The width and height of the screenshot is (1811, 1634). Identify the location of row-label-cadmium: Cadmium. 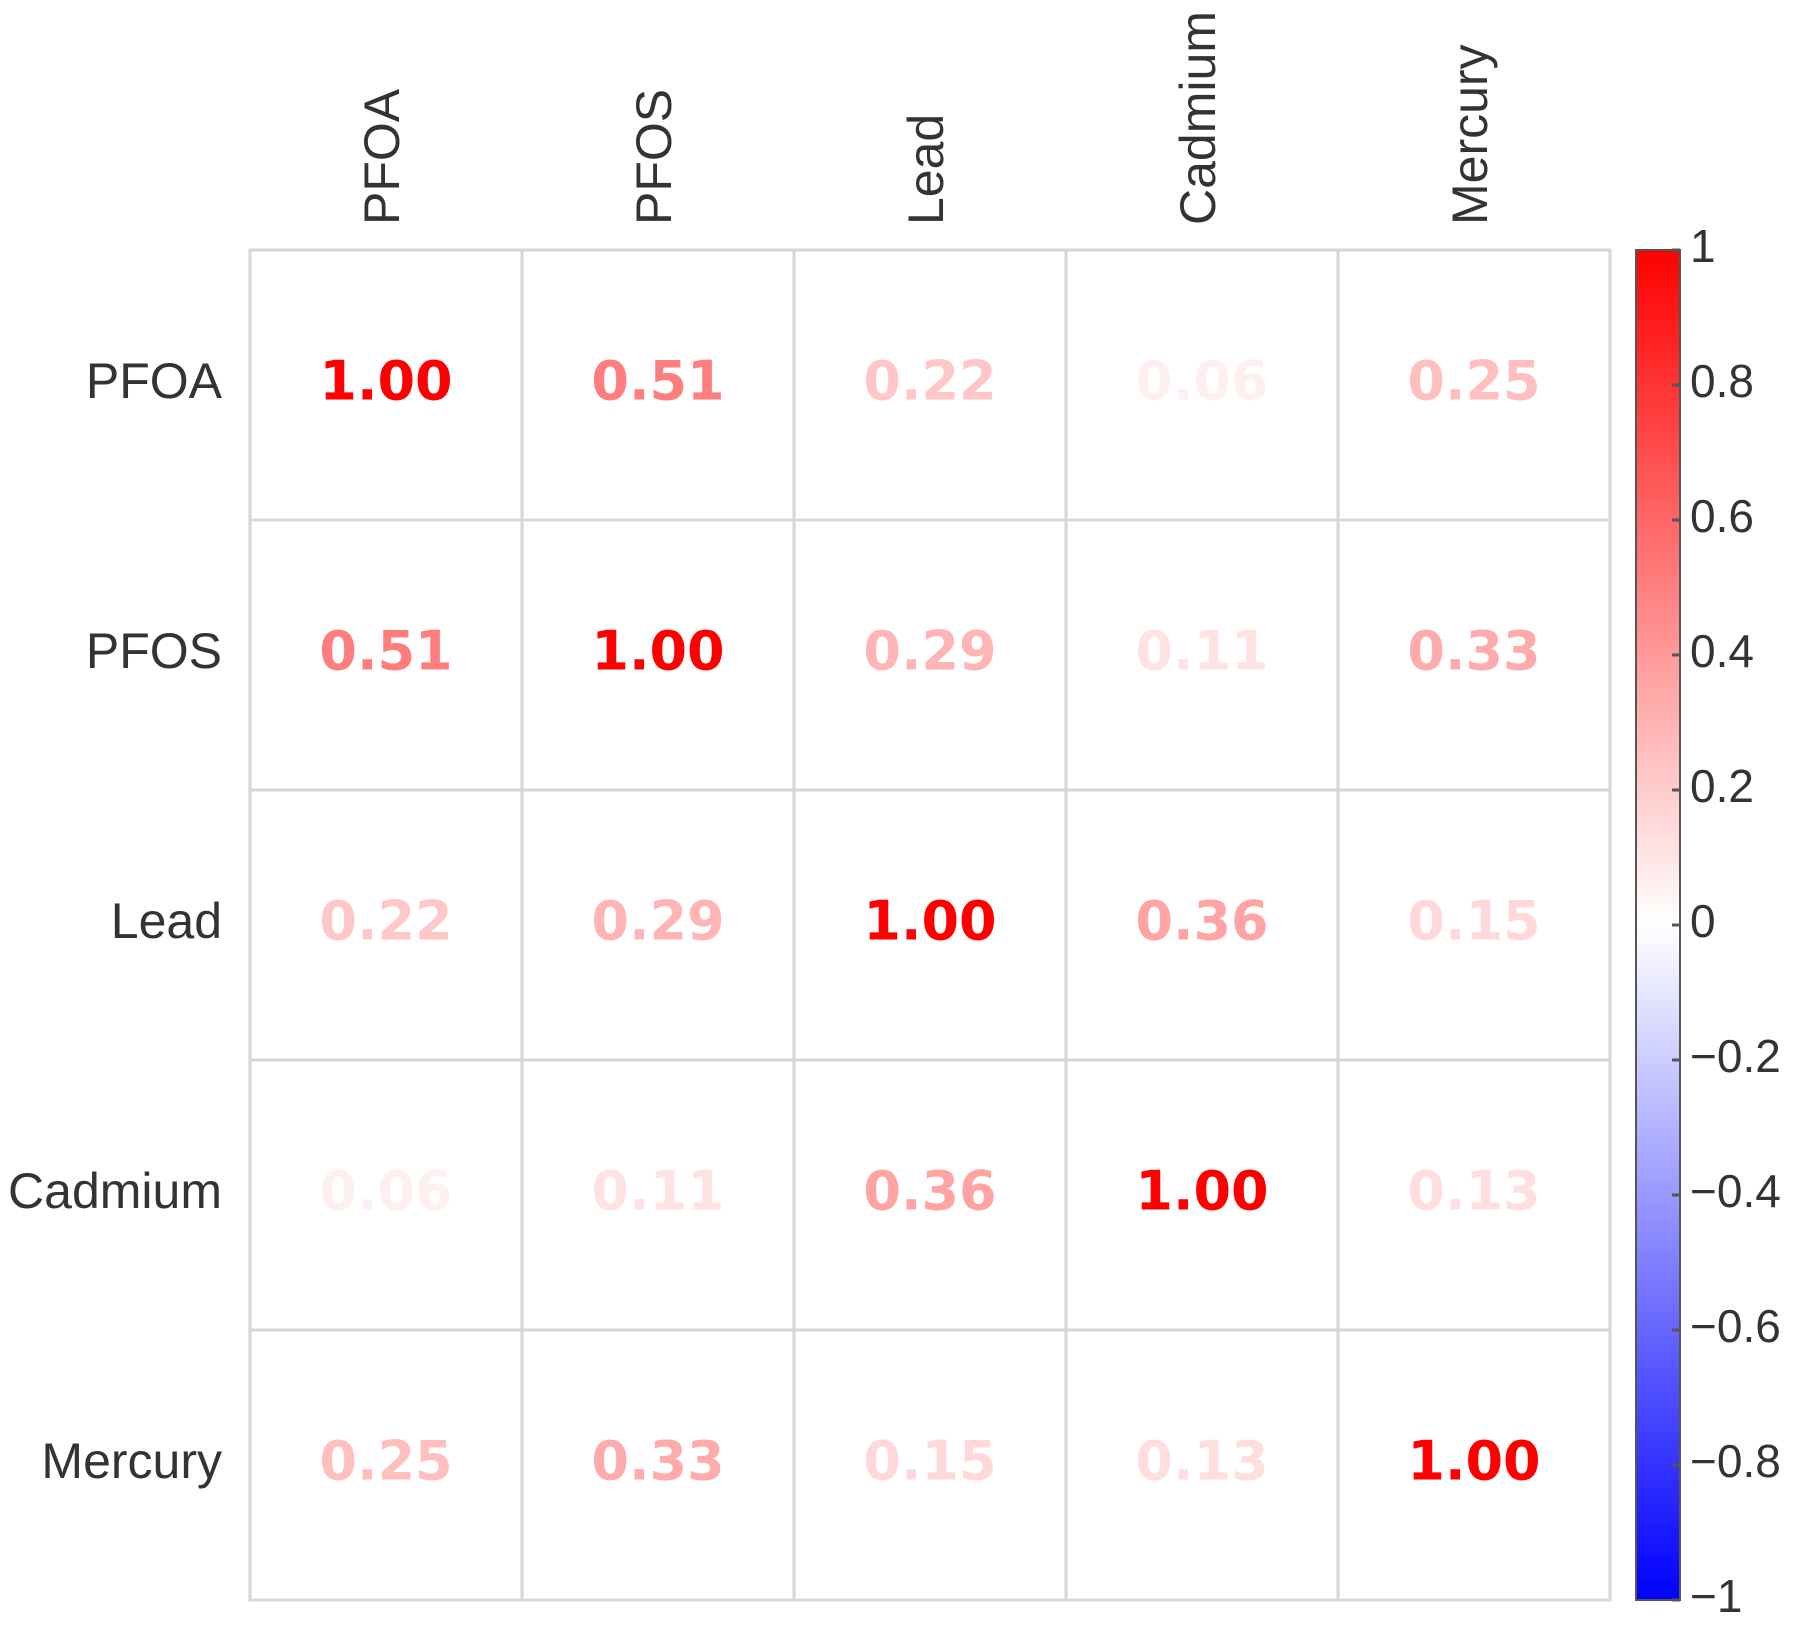
(115, 1191).